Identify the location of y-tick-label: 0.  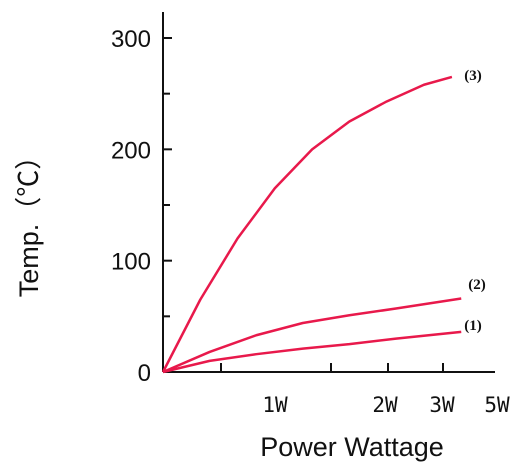
(144, 373).